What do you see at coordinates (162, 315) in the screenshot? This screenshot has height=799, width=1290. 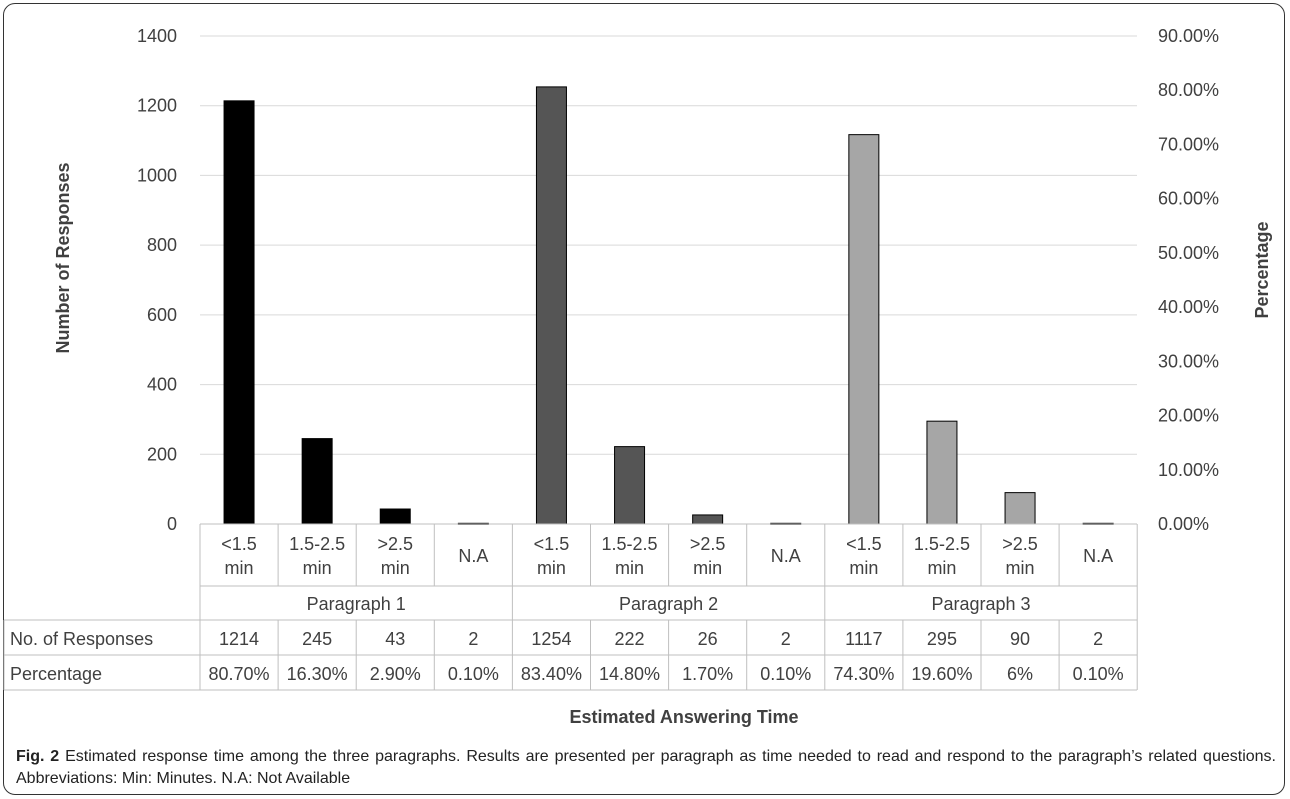 I see `y-tick-left: 600` at bounding box center [162, 315].